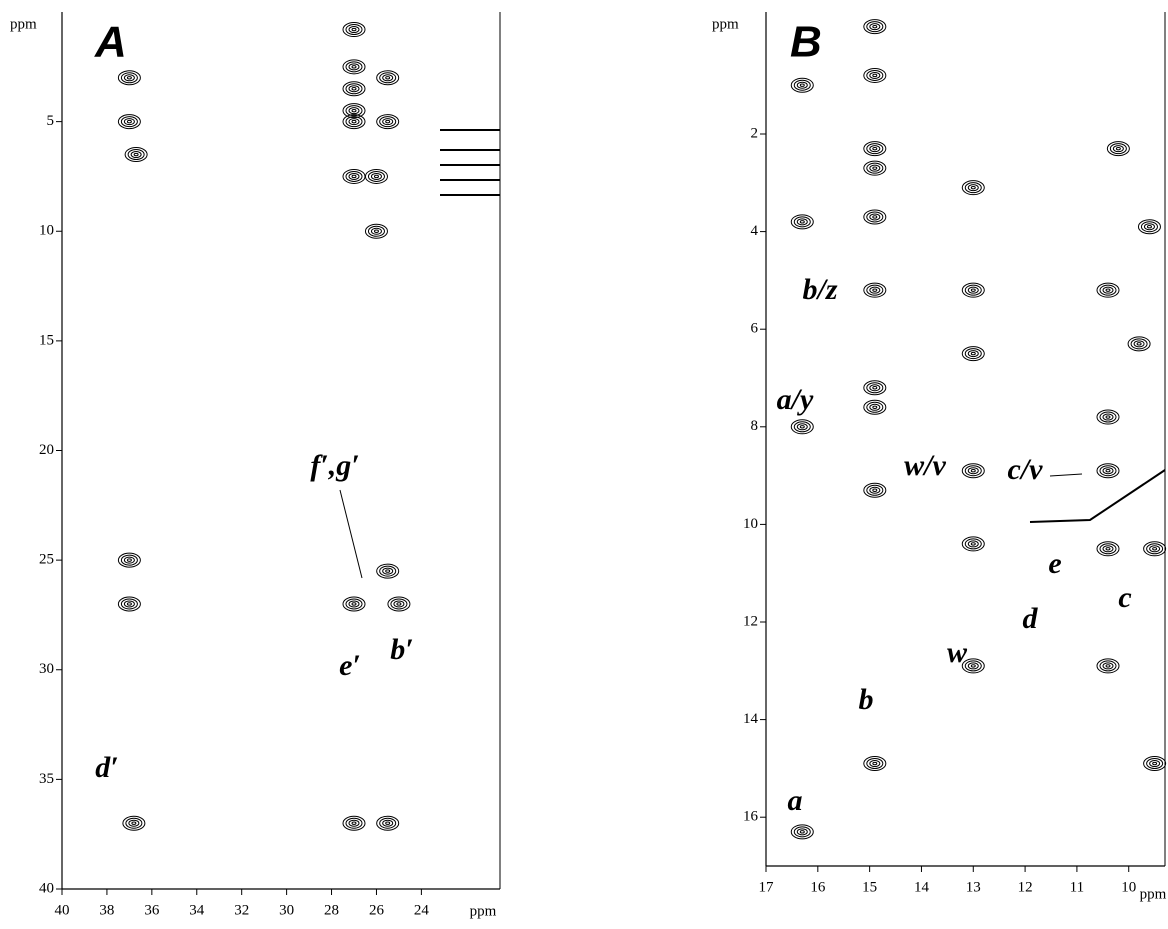 This screenshot has width=1168, height=929. Describe the element at coordinates (46, 340) in the screenshot. I see `y-tick-label: 15` at that location.